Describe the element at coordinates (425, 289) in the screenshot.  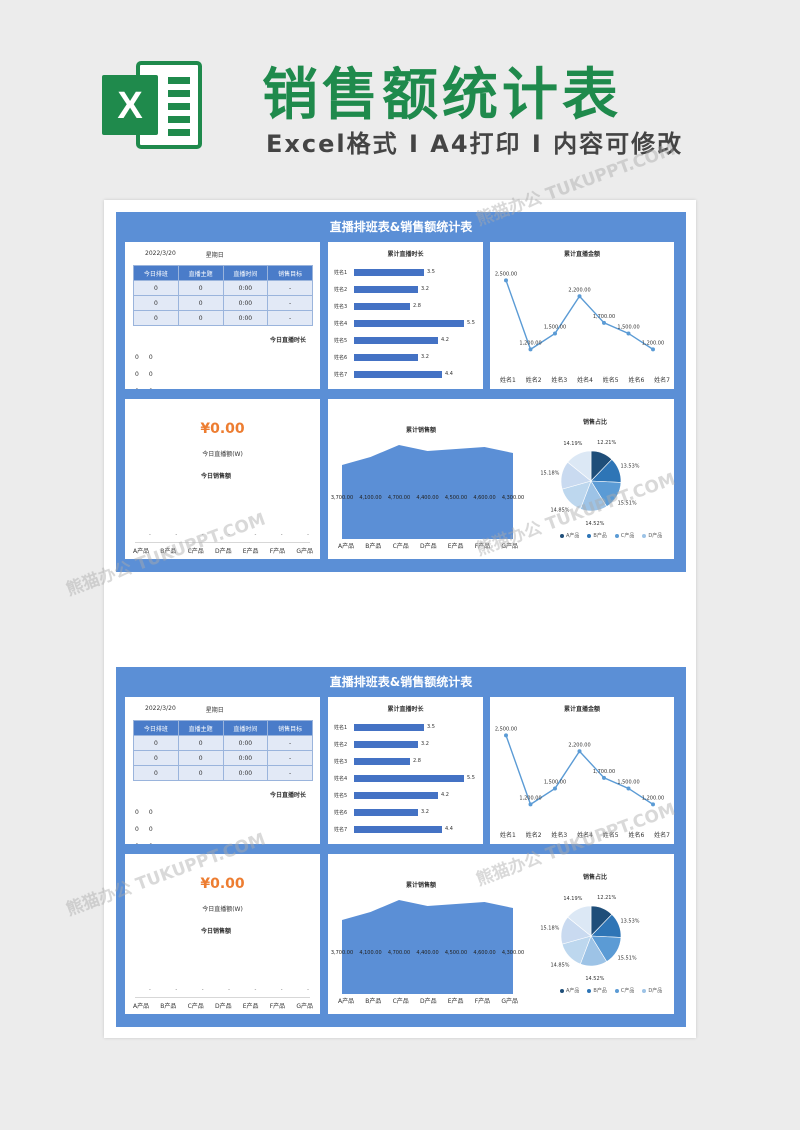
I see `bar-value-label: 3.2` at that location.